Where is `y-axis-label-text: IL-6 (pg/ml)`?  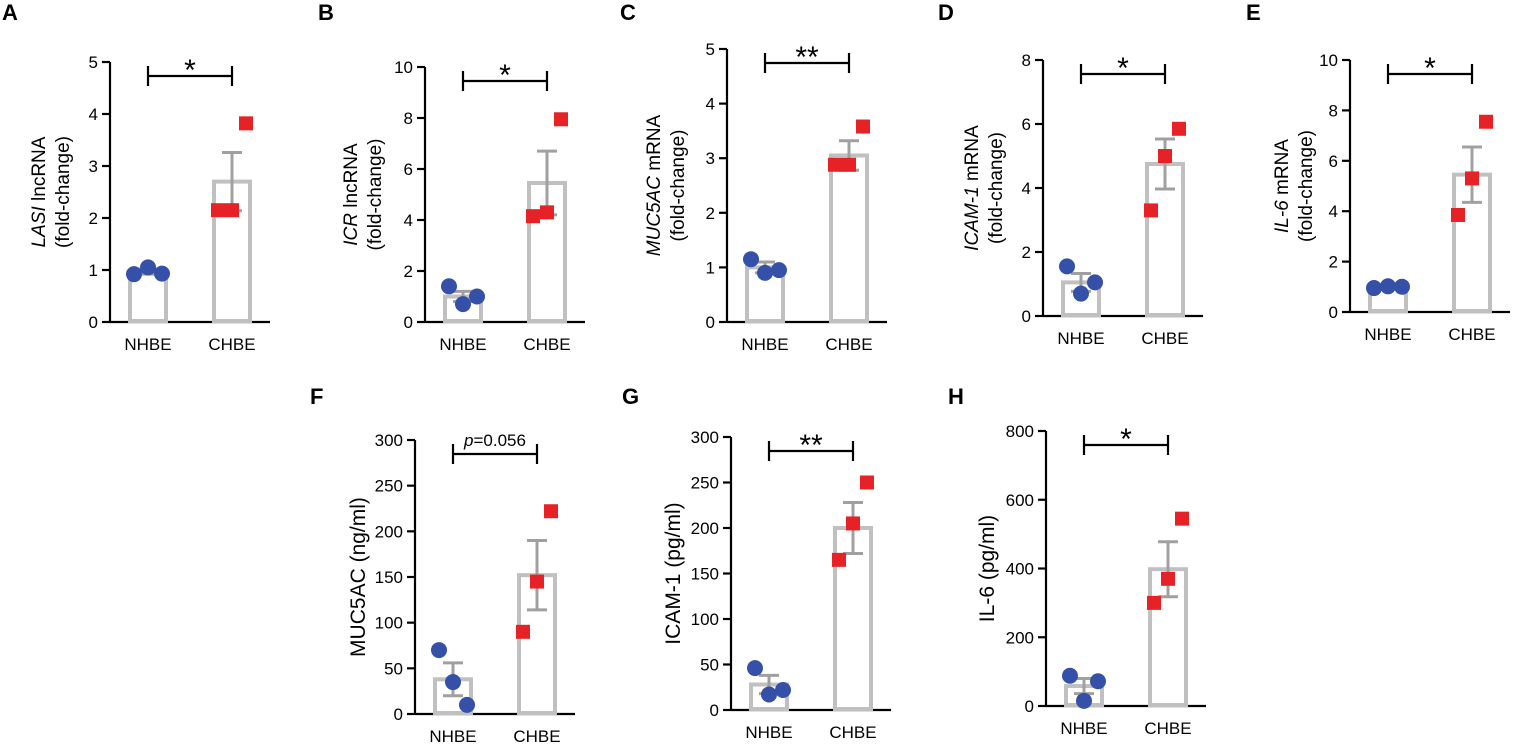
y-axis-label-text: IL-6 (pg/ml) is located at coordinates (987, 568).